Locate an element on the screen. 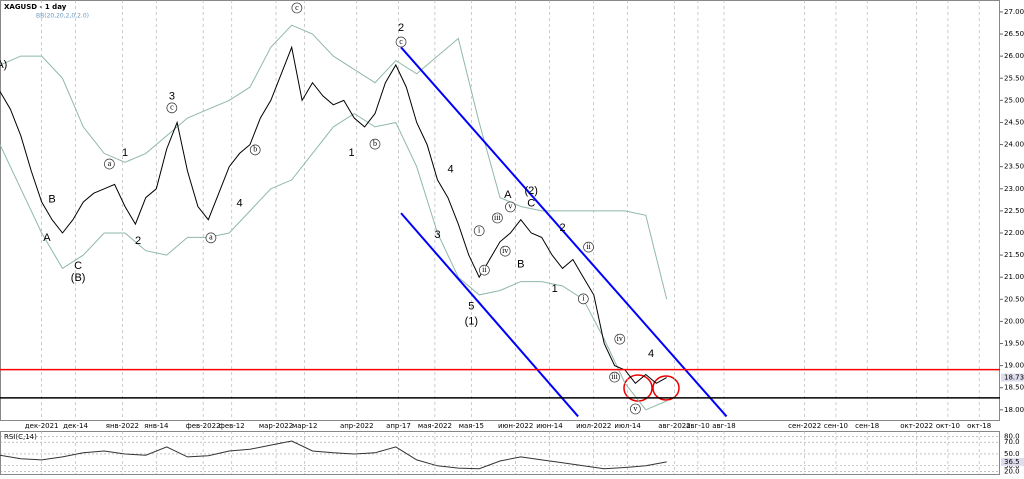 The width and height of the screenshot is (1024, 479). x-tick-label: мар-2022 is located at coordinates (276, 426).